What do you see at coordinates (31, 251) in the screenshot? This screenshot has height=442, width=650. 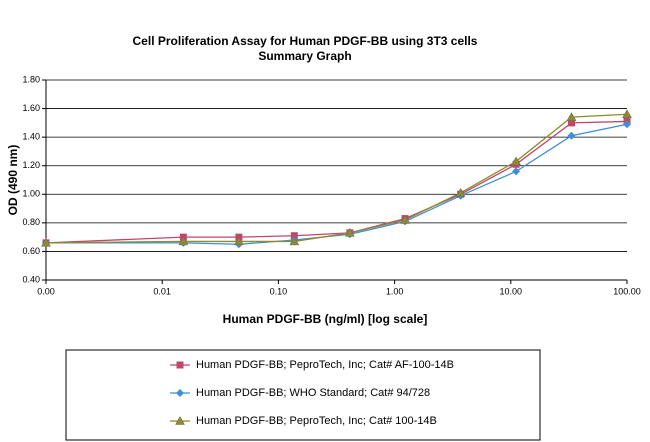 I see `y-tick-label: 0.60` at bounding box center [31, 251].